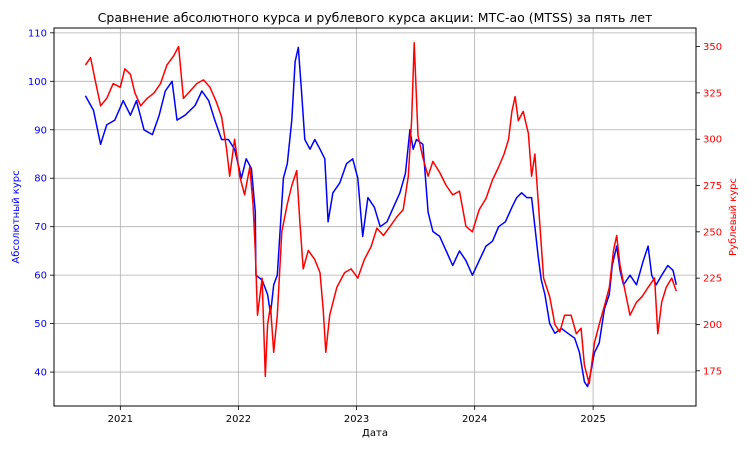 The height and width of the screenshot is (450, 750). I want to click on y-axis-left: 40 50 60 70 80 90 100 110, so click(41, 203).